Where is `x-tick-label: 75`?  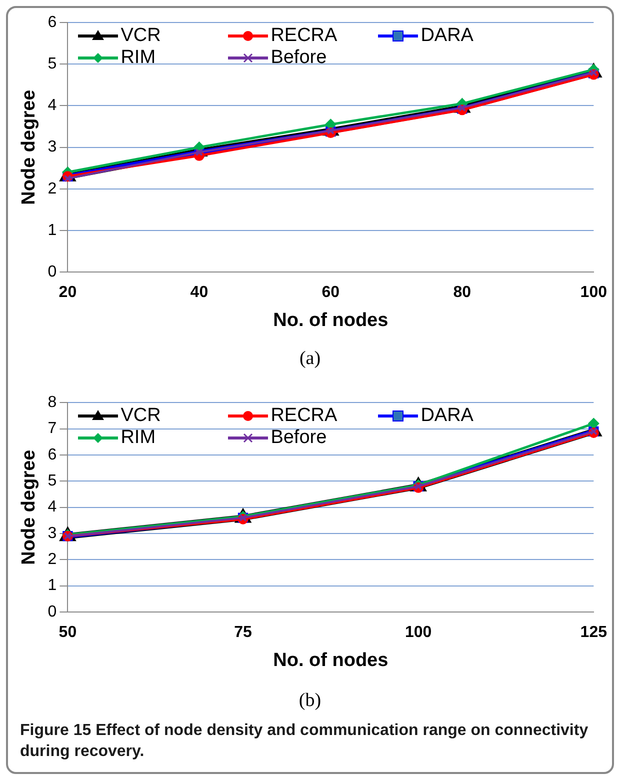
x-tick-label: 75 is located at coordinates (243, 633).